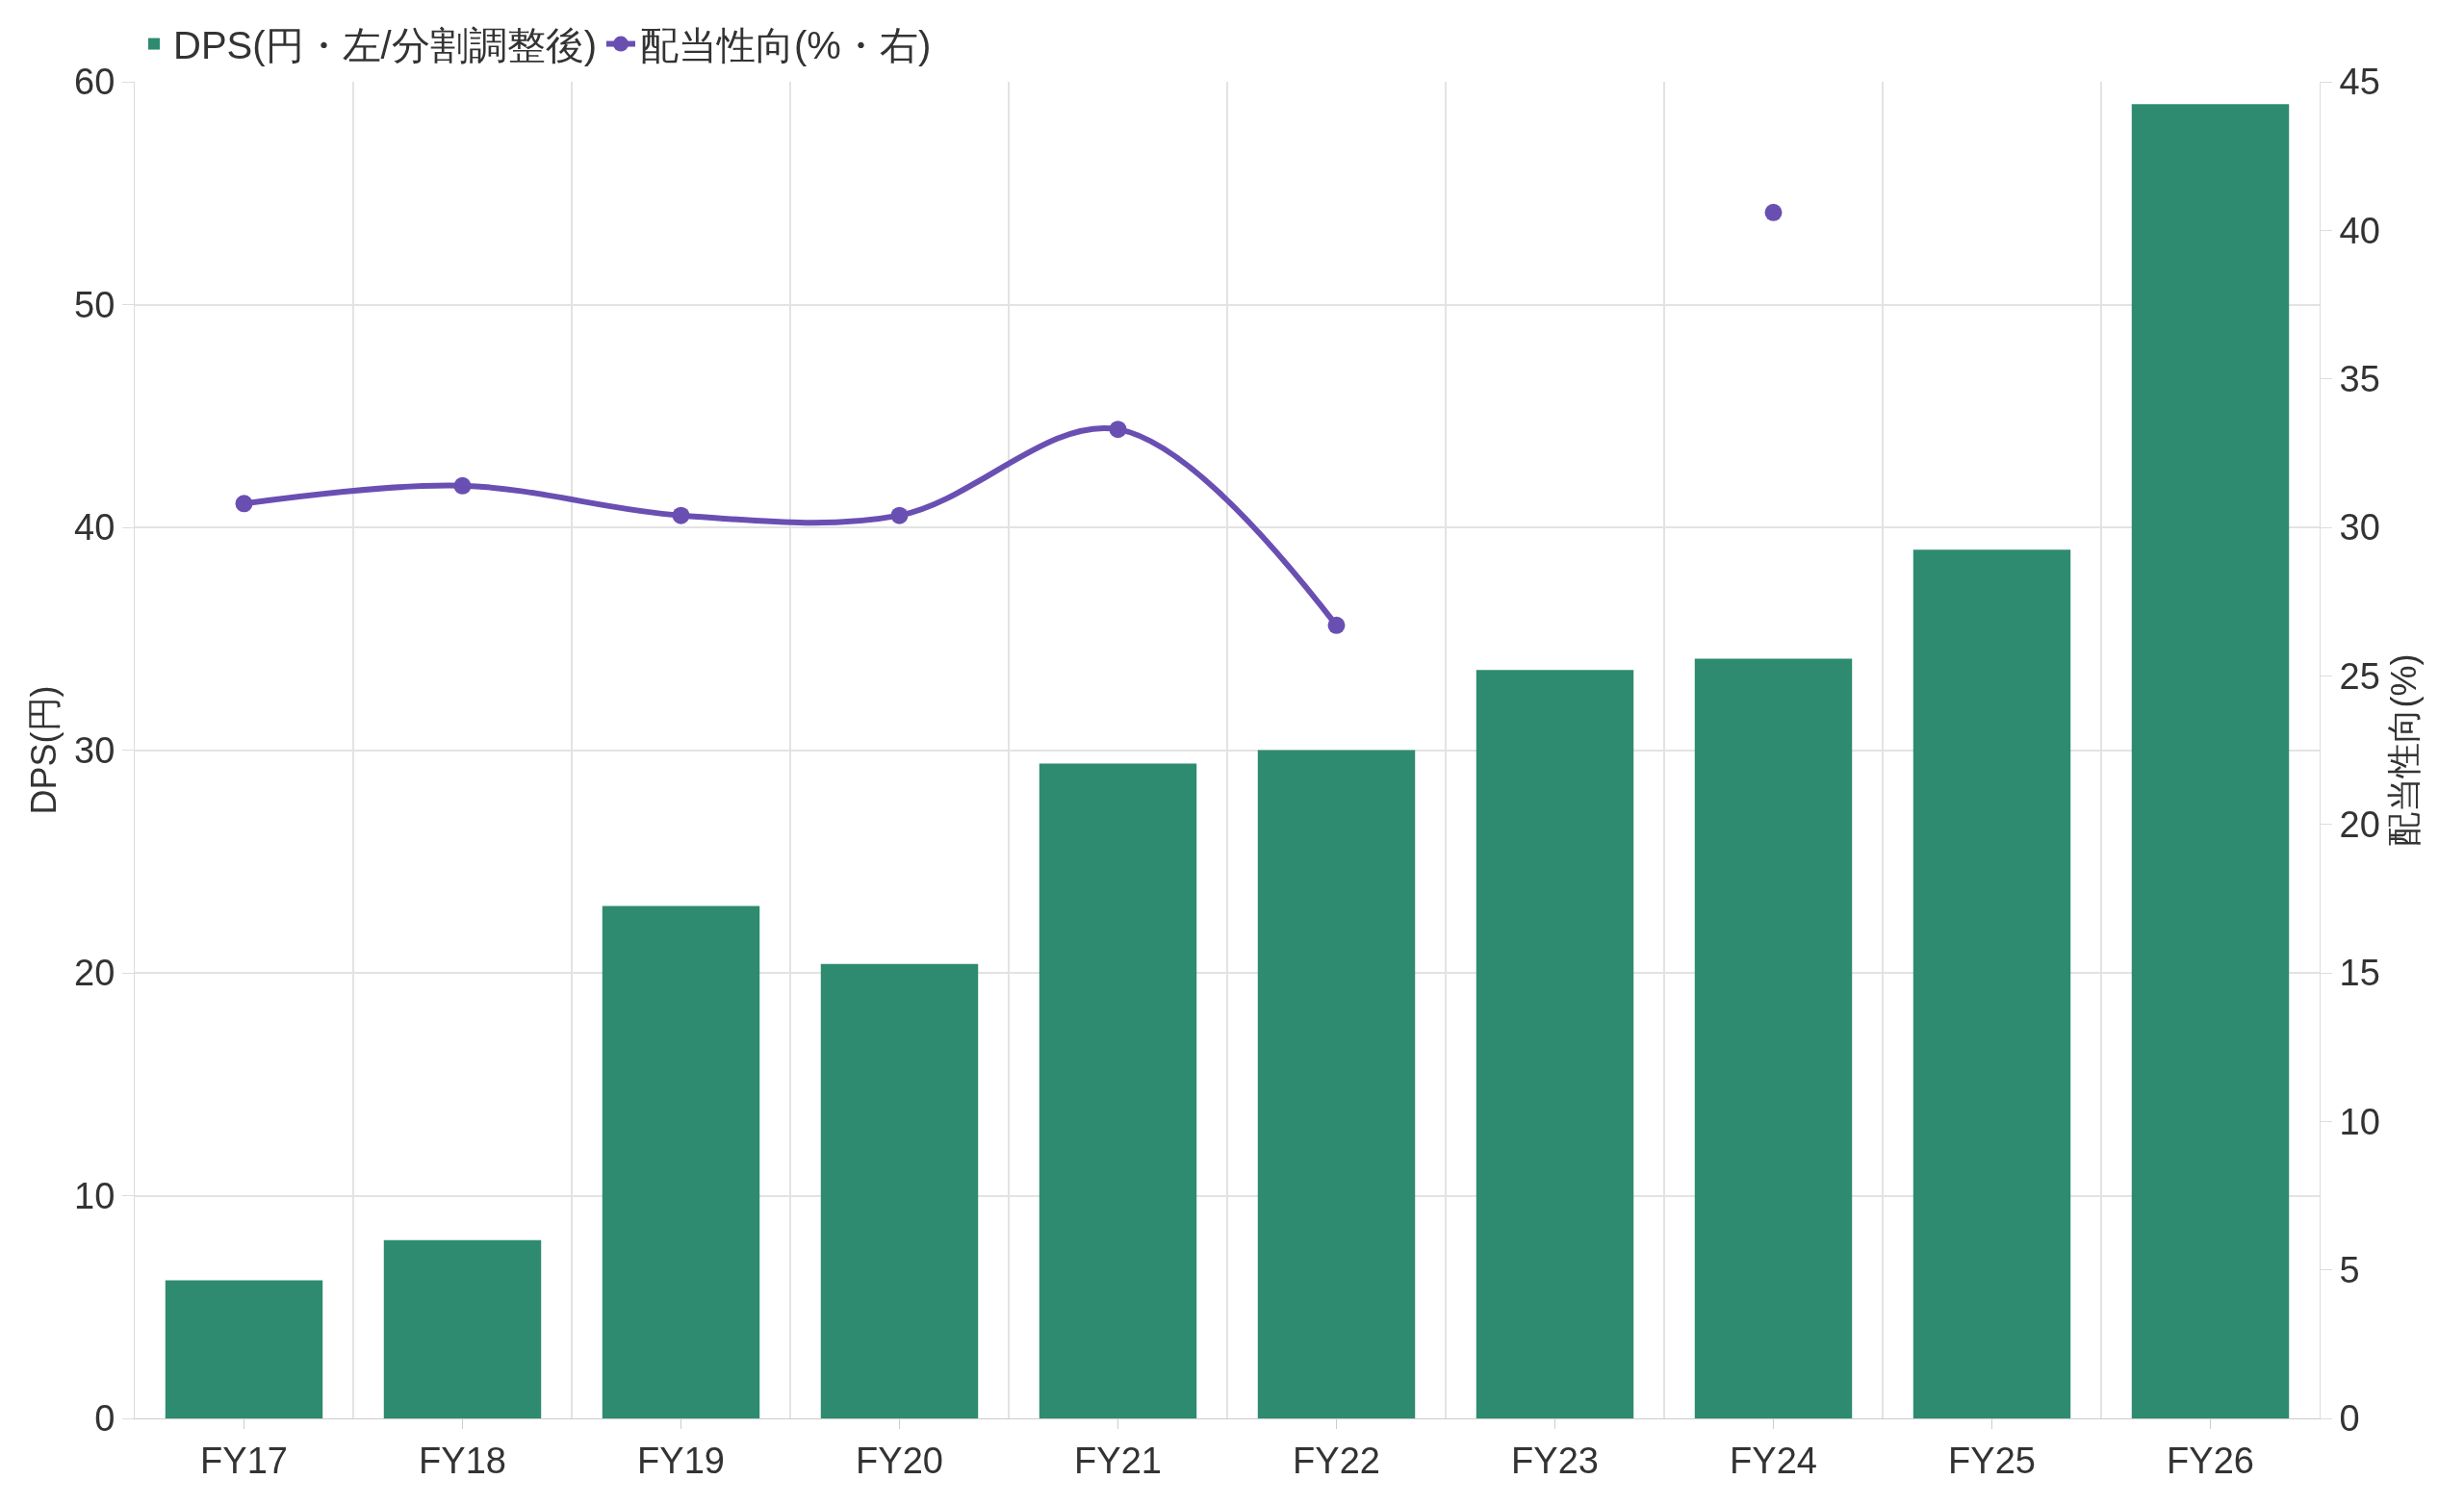  Describe the element at coordinates (2359, 974) in the screenshot. I see `y2-tick-label: 15` at that location.